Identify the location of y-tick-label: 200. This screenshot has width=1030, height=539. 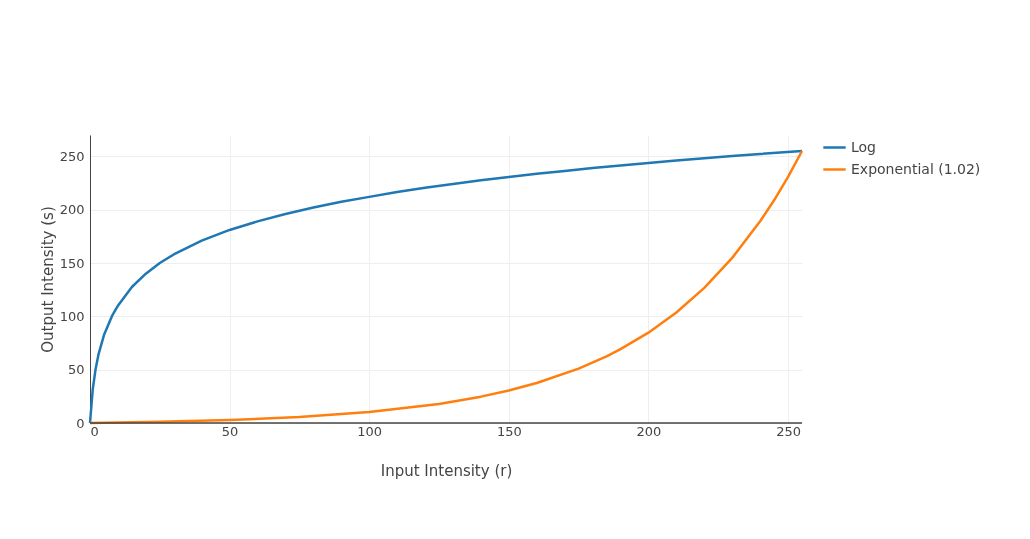
(72, 210).